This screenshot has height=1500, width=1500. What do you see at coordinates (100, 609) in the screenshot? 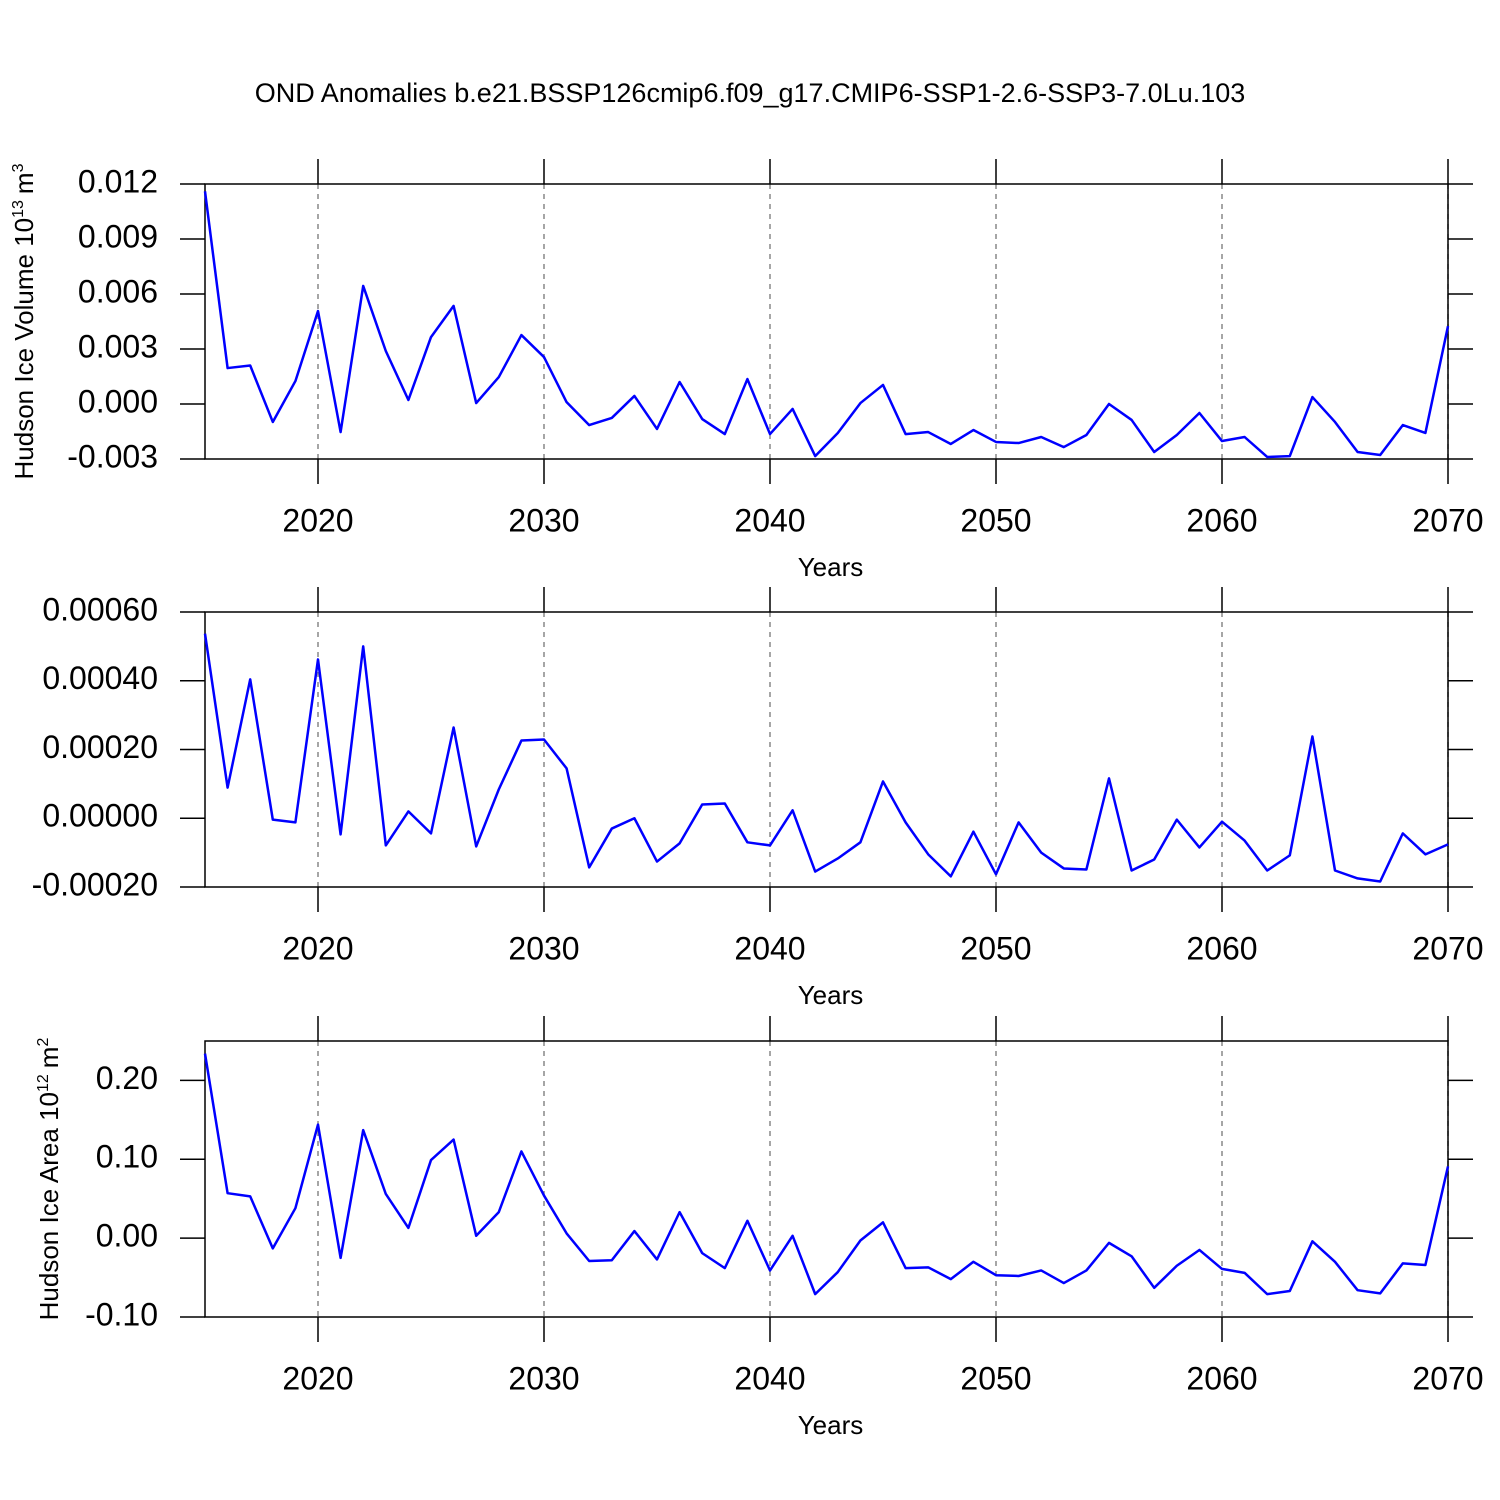
I see `y-tick-label: 0.00060` at bounding box center [100, 609].